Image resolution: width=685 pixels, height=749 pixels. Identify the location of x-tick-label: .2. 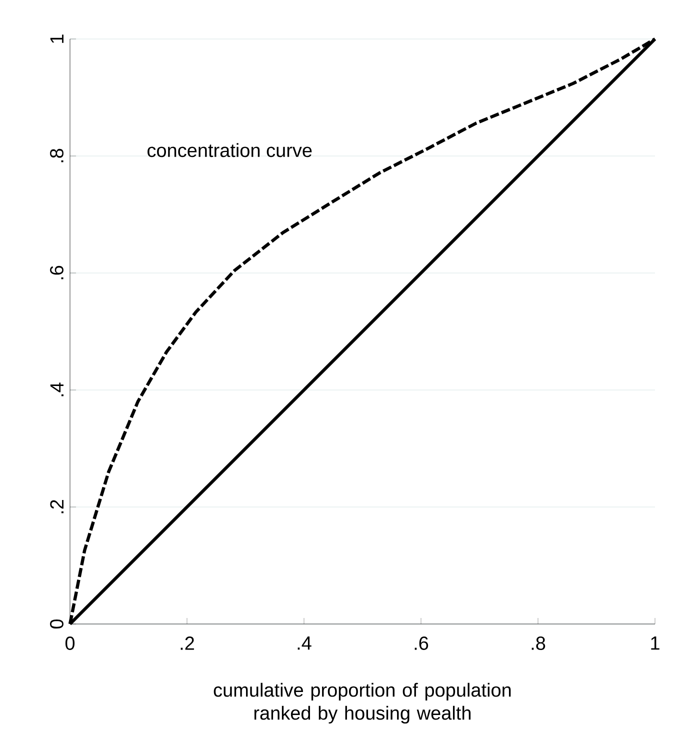
(187, 643).